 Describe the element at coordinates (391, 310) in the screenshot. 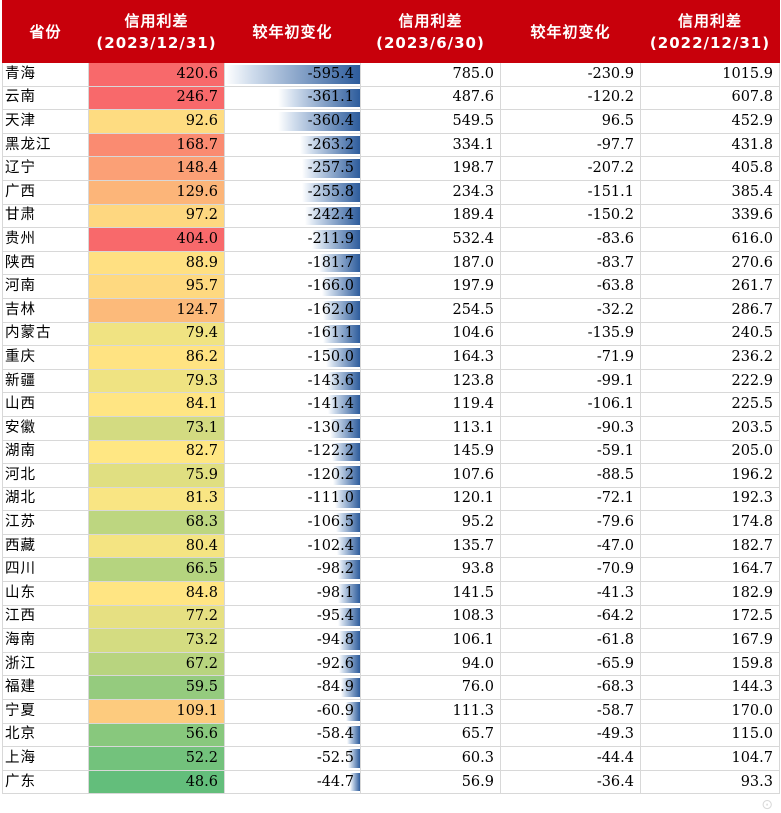

I see `table-row: 吉林 124.7 -162.0 254.5 -32.2 286.7` at that location.